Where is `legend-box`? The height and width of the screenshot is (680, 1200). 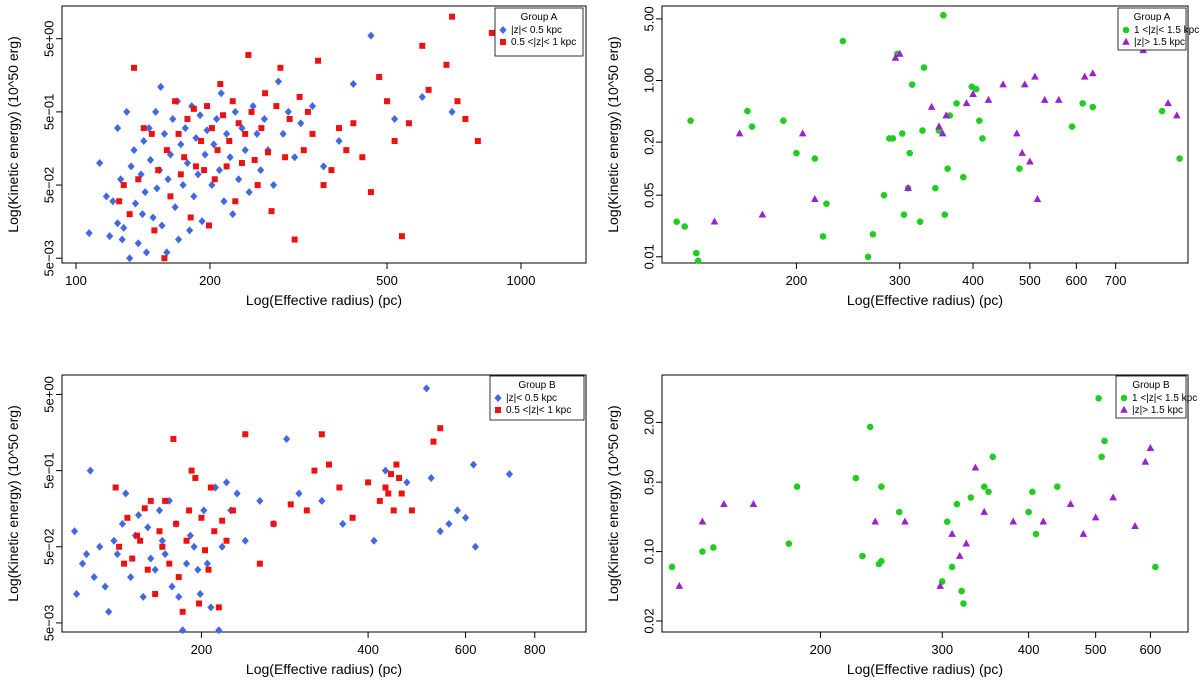
legend-box is located at coordinates (537, 398).